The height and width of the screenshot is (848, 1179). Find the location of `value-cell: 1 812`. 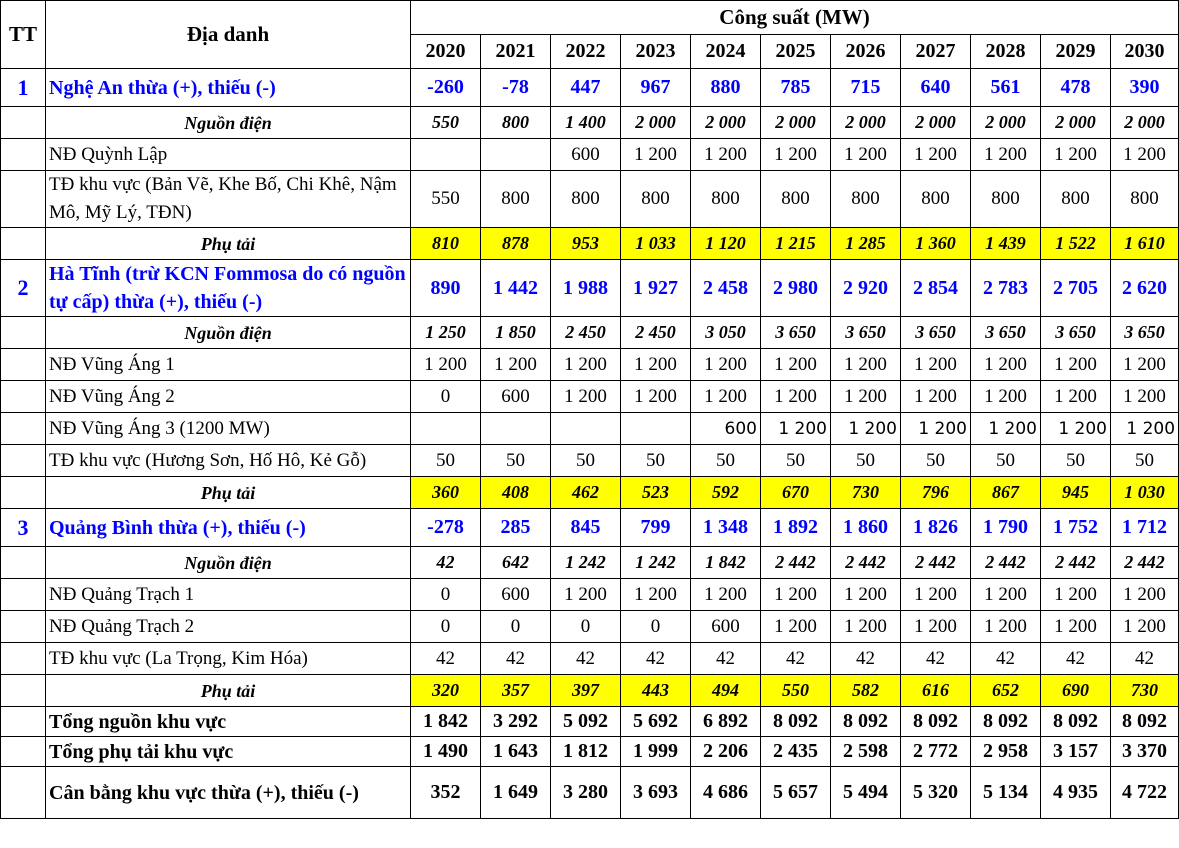

value-cell: 1 812 is located at coordinates (585, 751).